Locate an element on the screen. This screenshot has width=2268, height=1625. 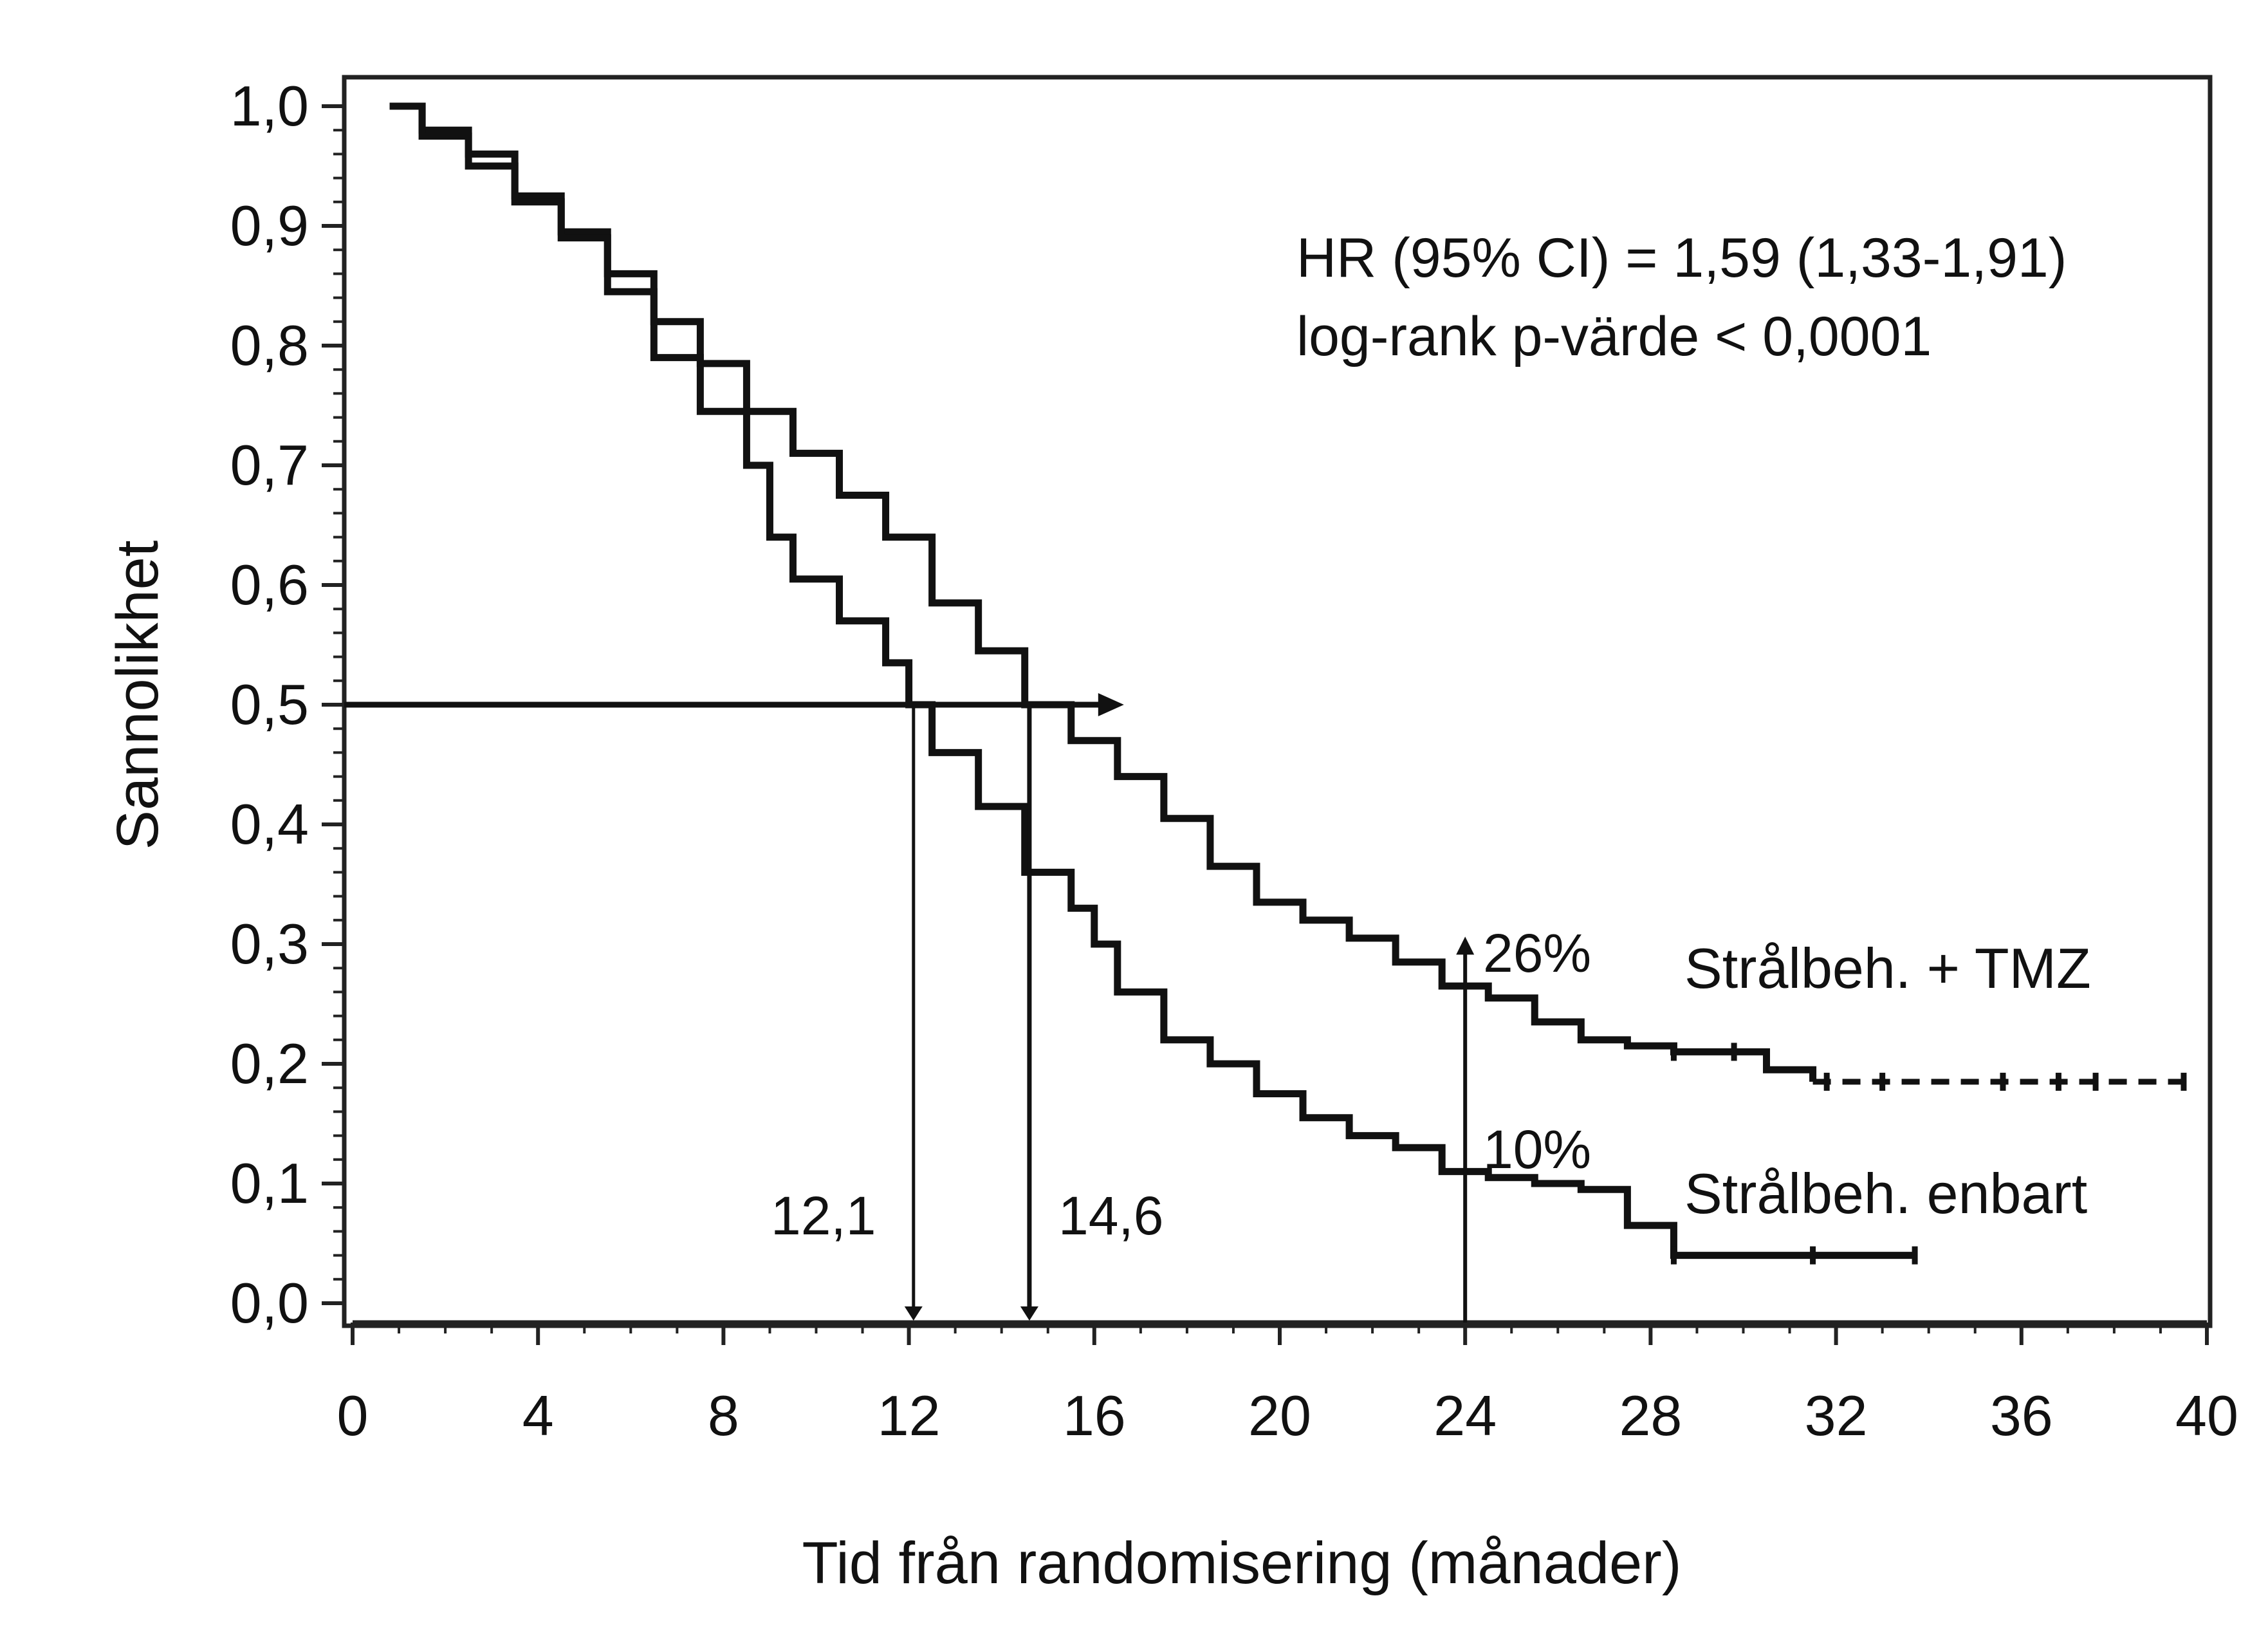
x-tick-label: 16 is located at coordinates (1094, 1415).